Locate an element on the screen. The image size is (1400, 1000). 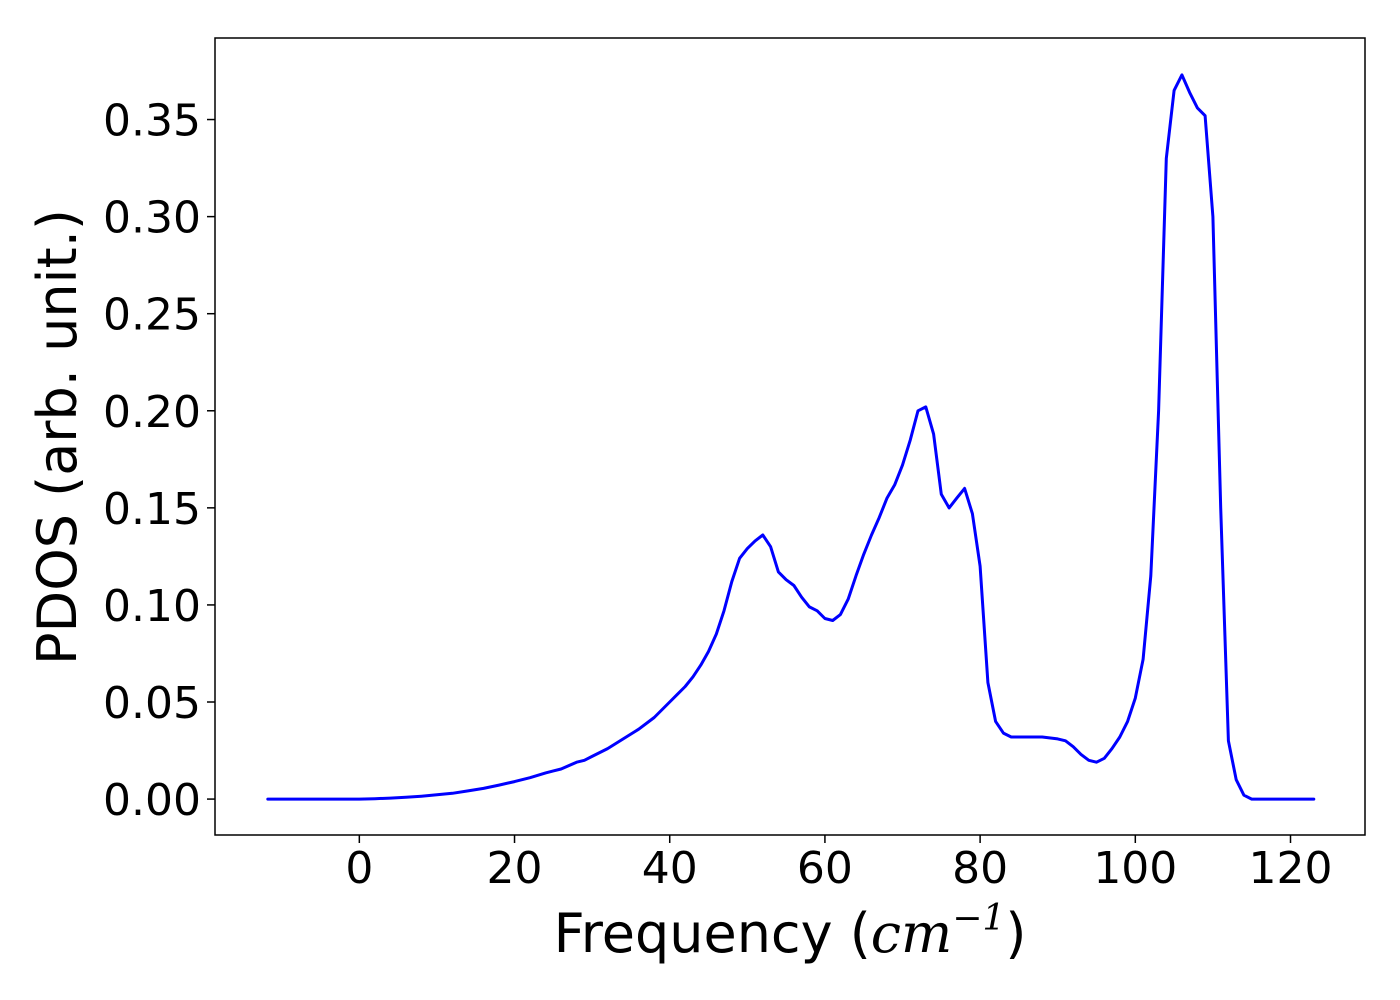
x-tick-label: 120 is located at coordinates (1291, 868).